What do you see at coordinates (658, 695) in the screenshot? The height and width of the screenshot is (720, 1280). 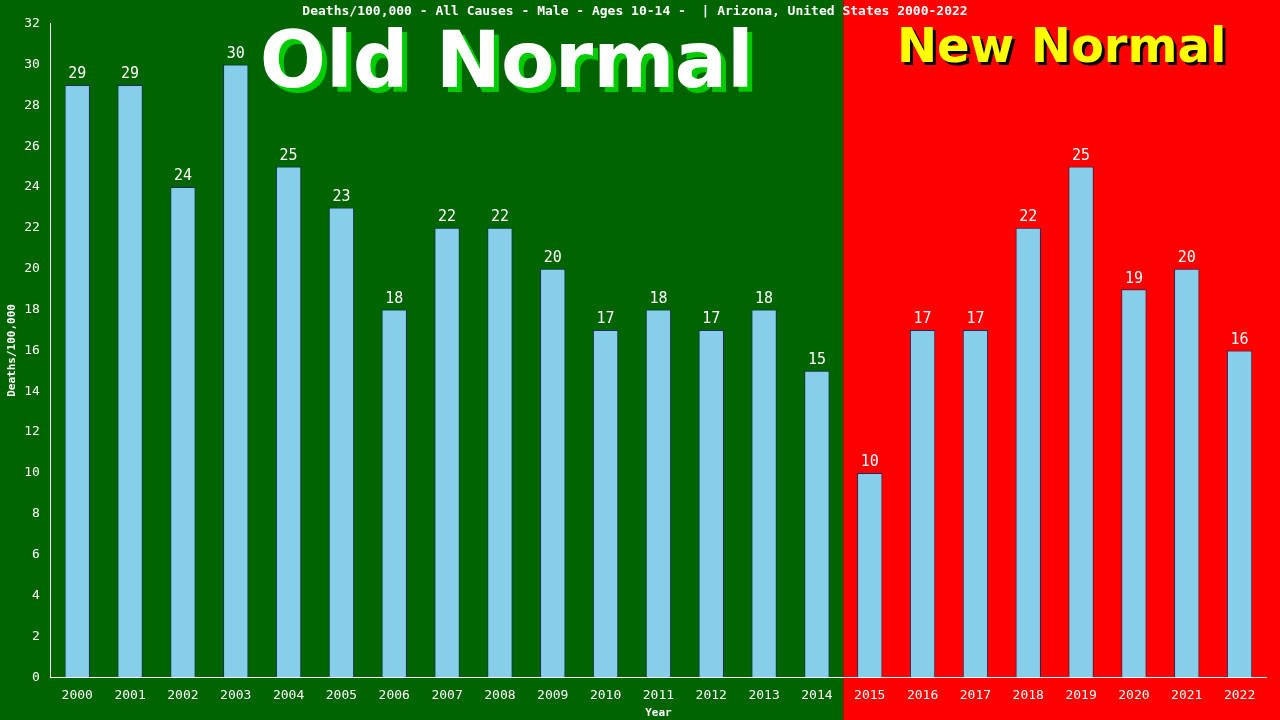 I see `x-tick-label: 2011` at bounding box center [658, 695].